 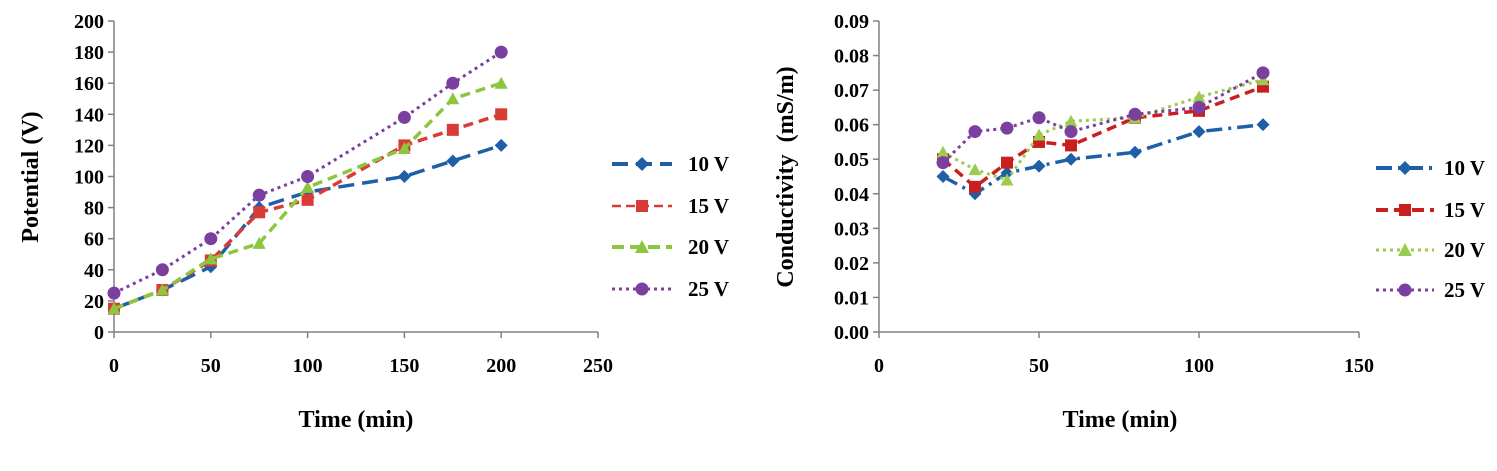 What do you see at coordinates (1464, 168) in the screenshot?
I see `conductivity-legend-label: 10 V` at bounding box center [1464, 168].